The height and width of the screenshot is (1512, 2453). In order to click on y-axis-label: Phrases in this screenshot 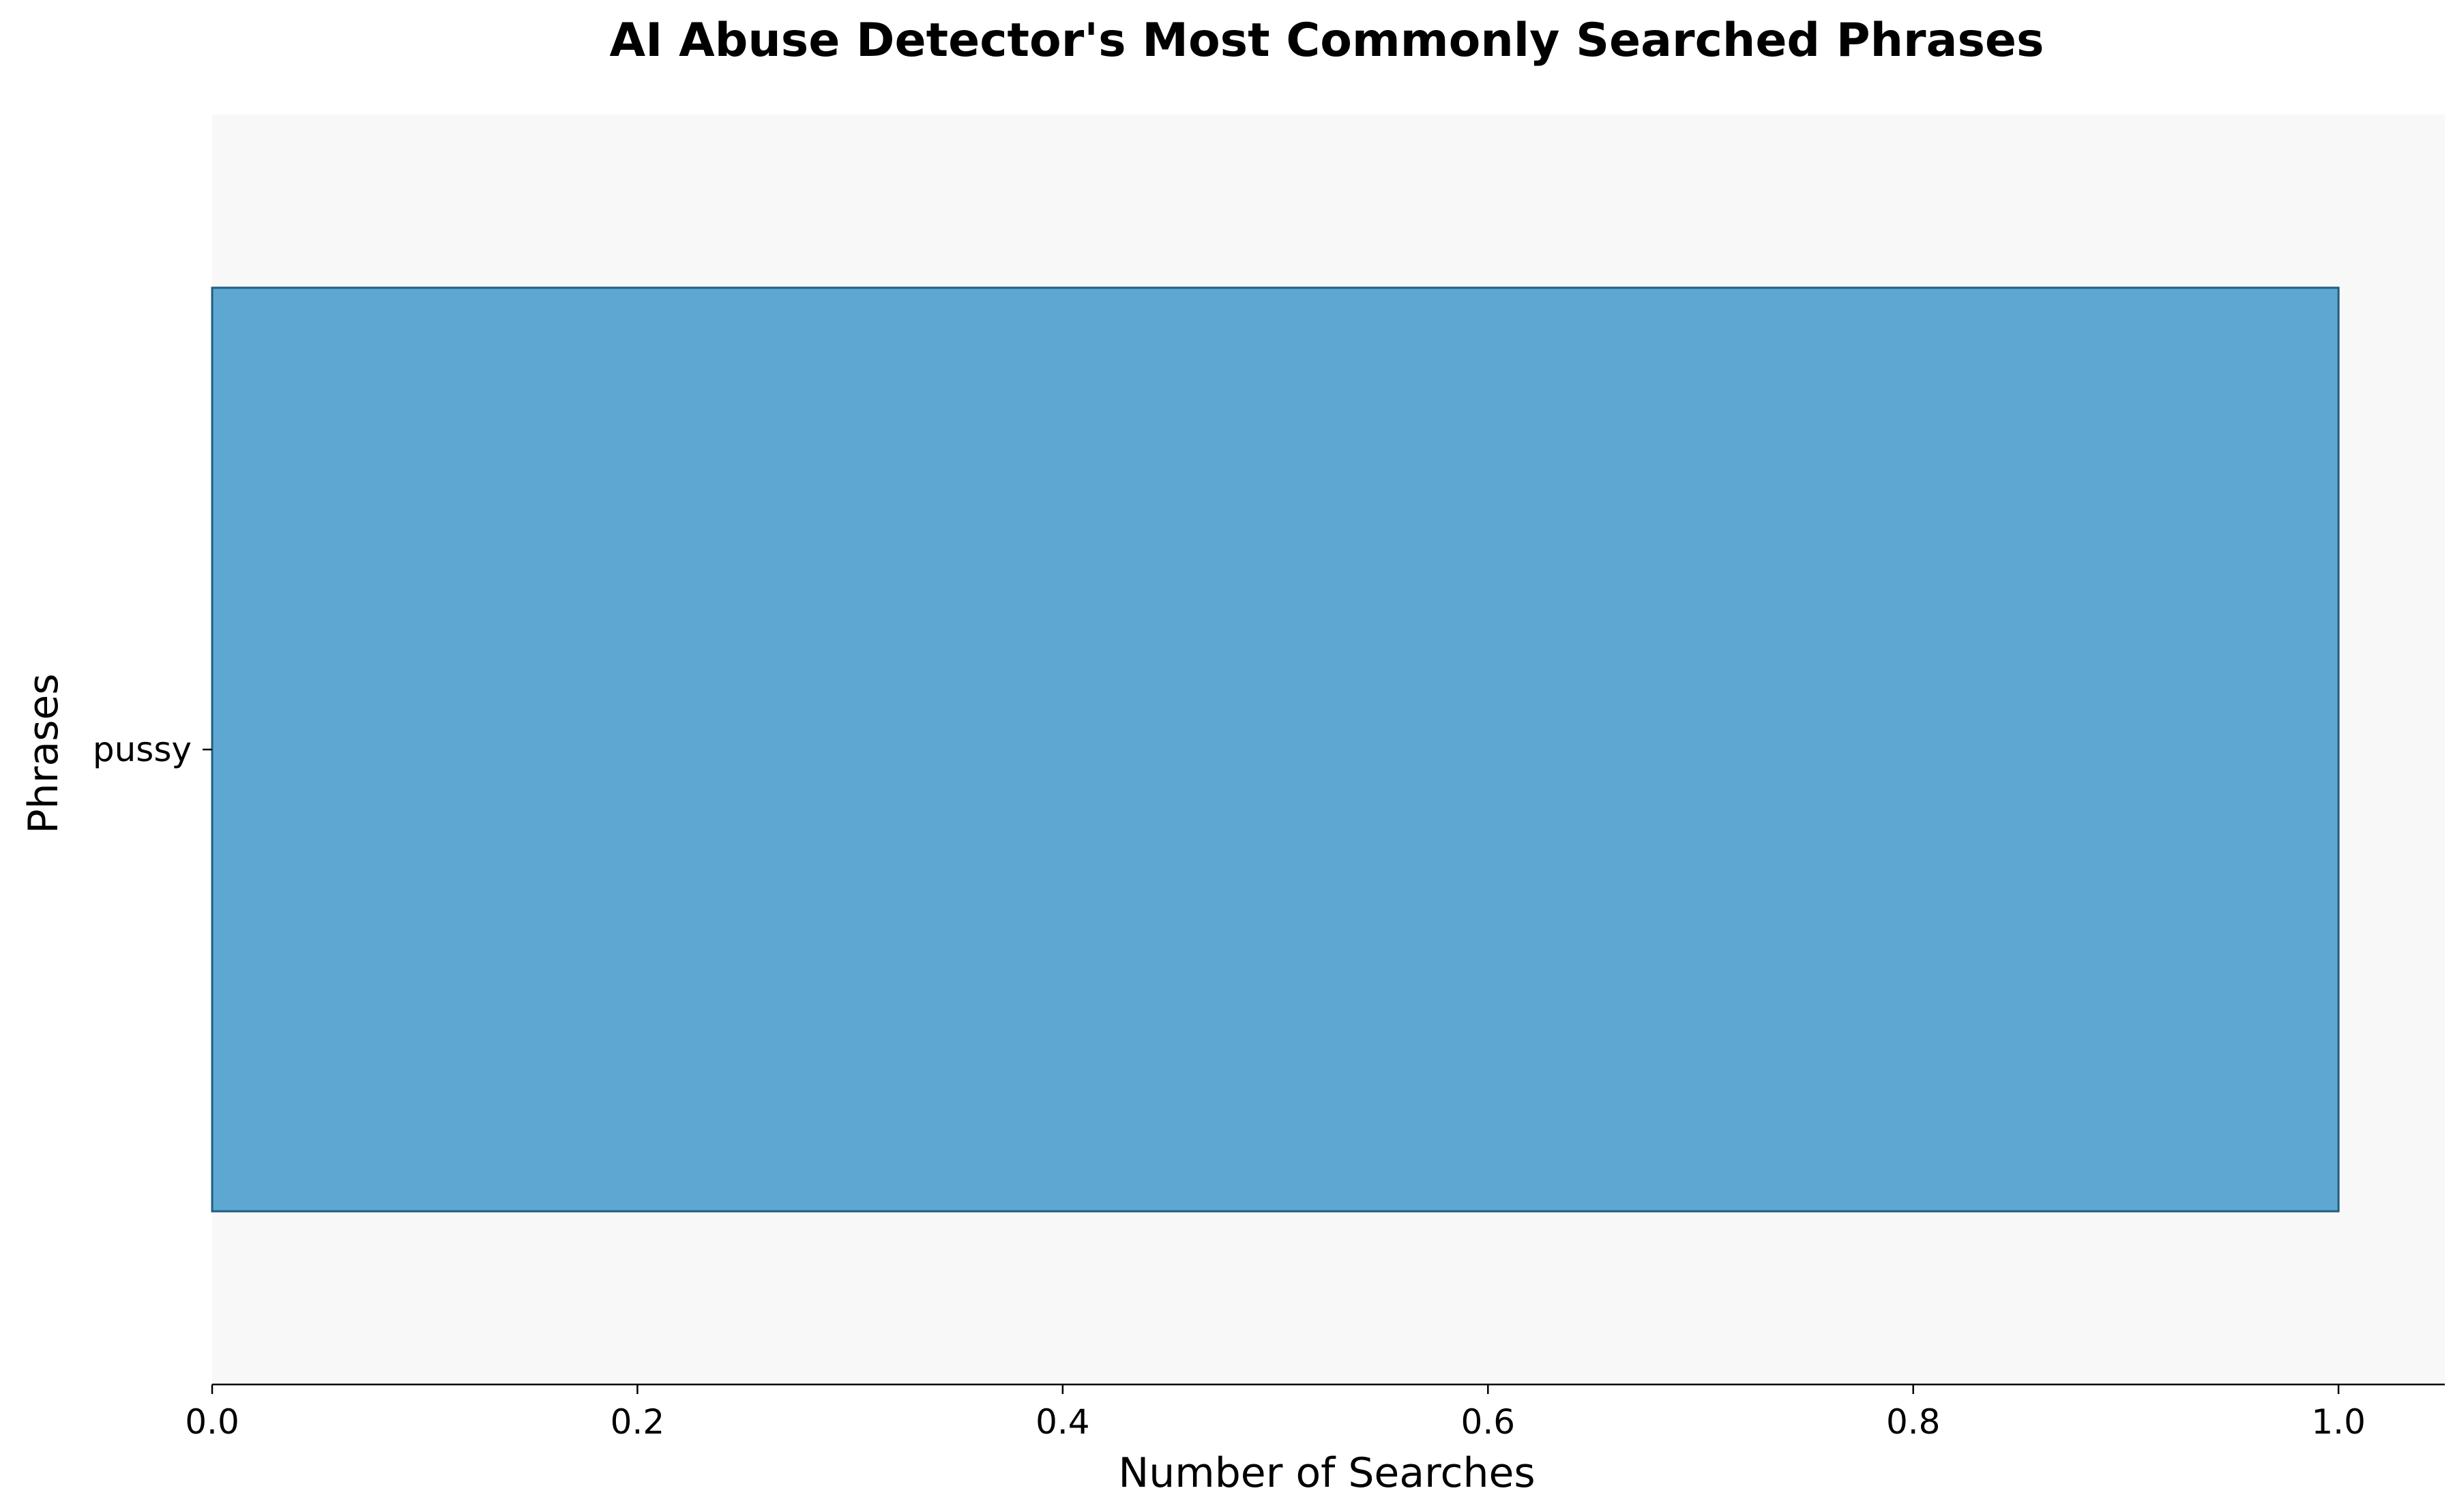, I will do `click(44, 753)`.